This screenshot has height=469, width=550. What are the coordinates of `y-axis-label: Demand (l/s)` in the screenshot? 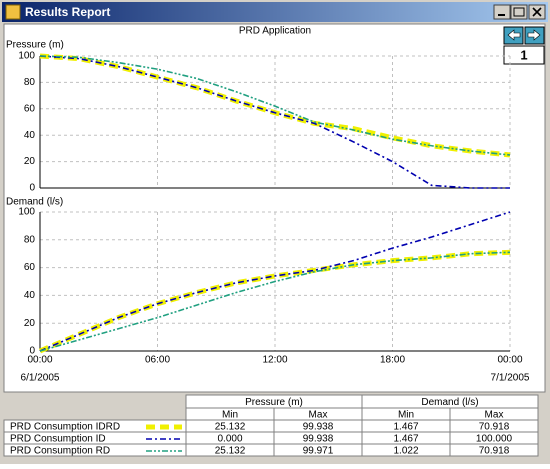 It's located at (34, 202).